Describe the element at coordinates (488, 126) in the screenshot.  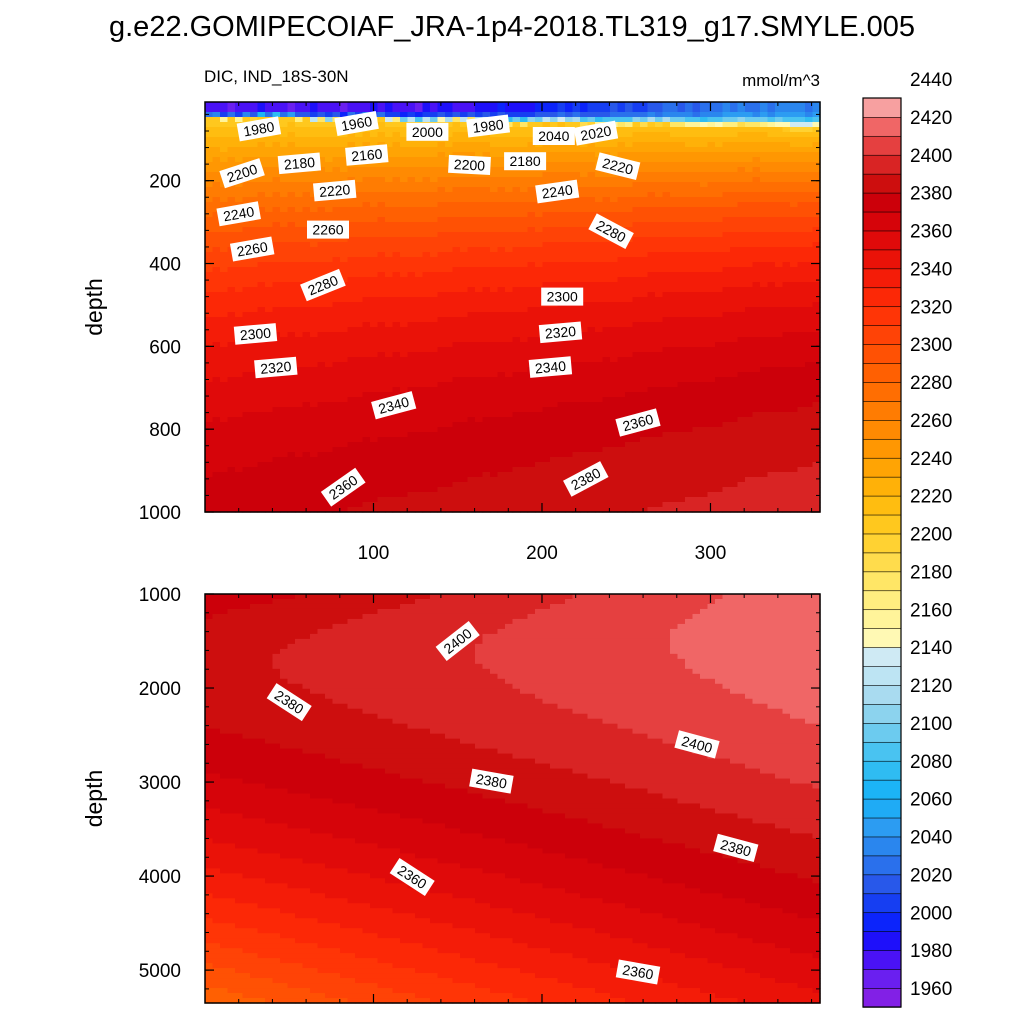
I see `contour-label: 1980` at that location.